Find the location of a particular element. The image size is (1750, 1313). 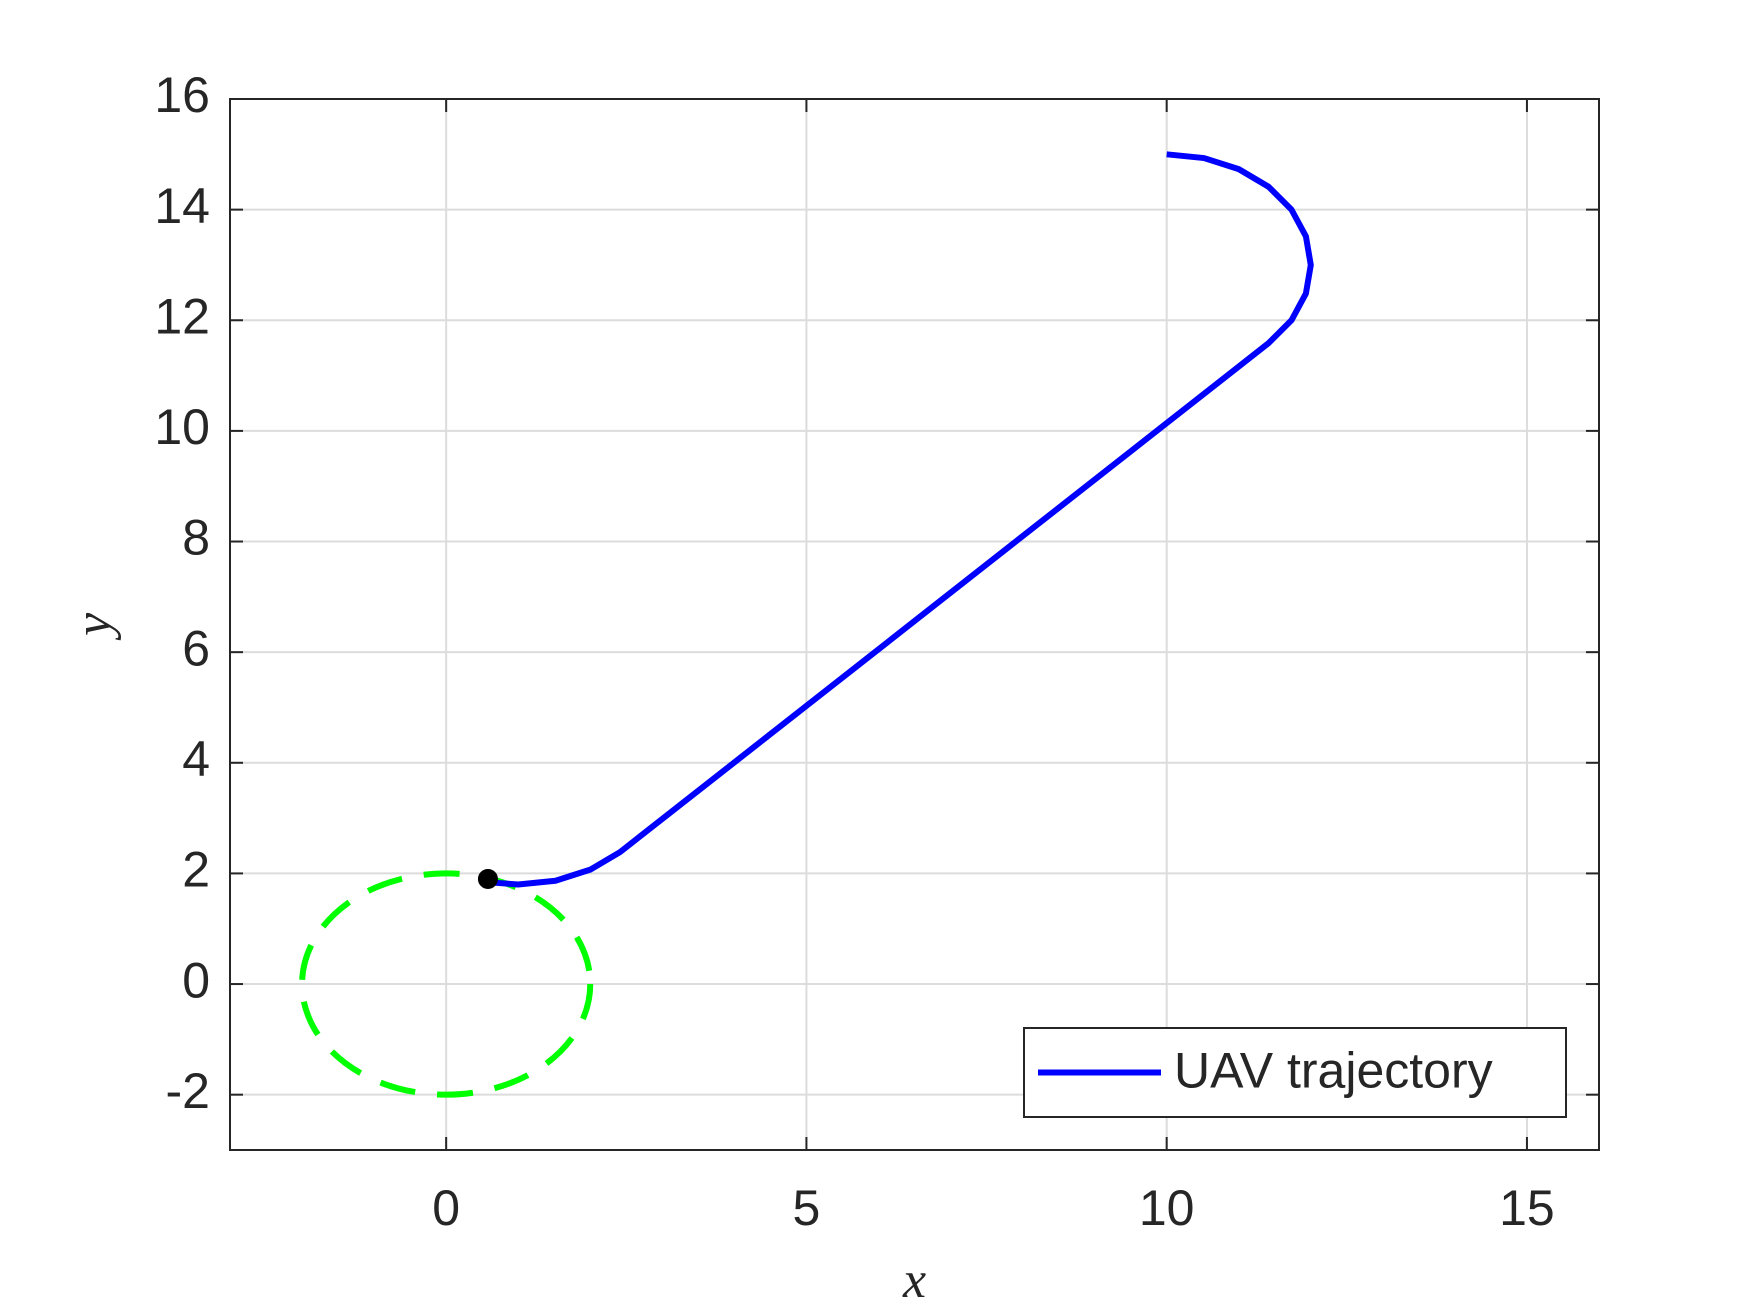

y-tick-label: 0 is located at coordinates (196, 980).